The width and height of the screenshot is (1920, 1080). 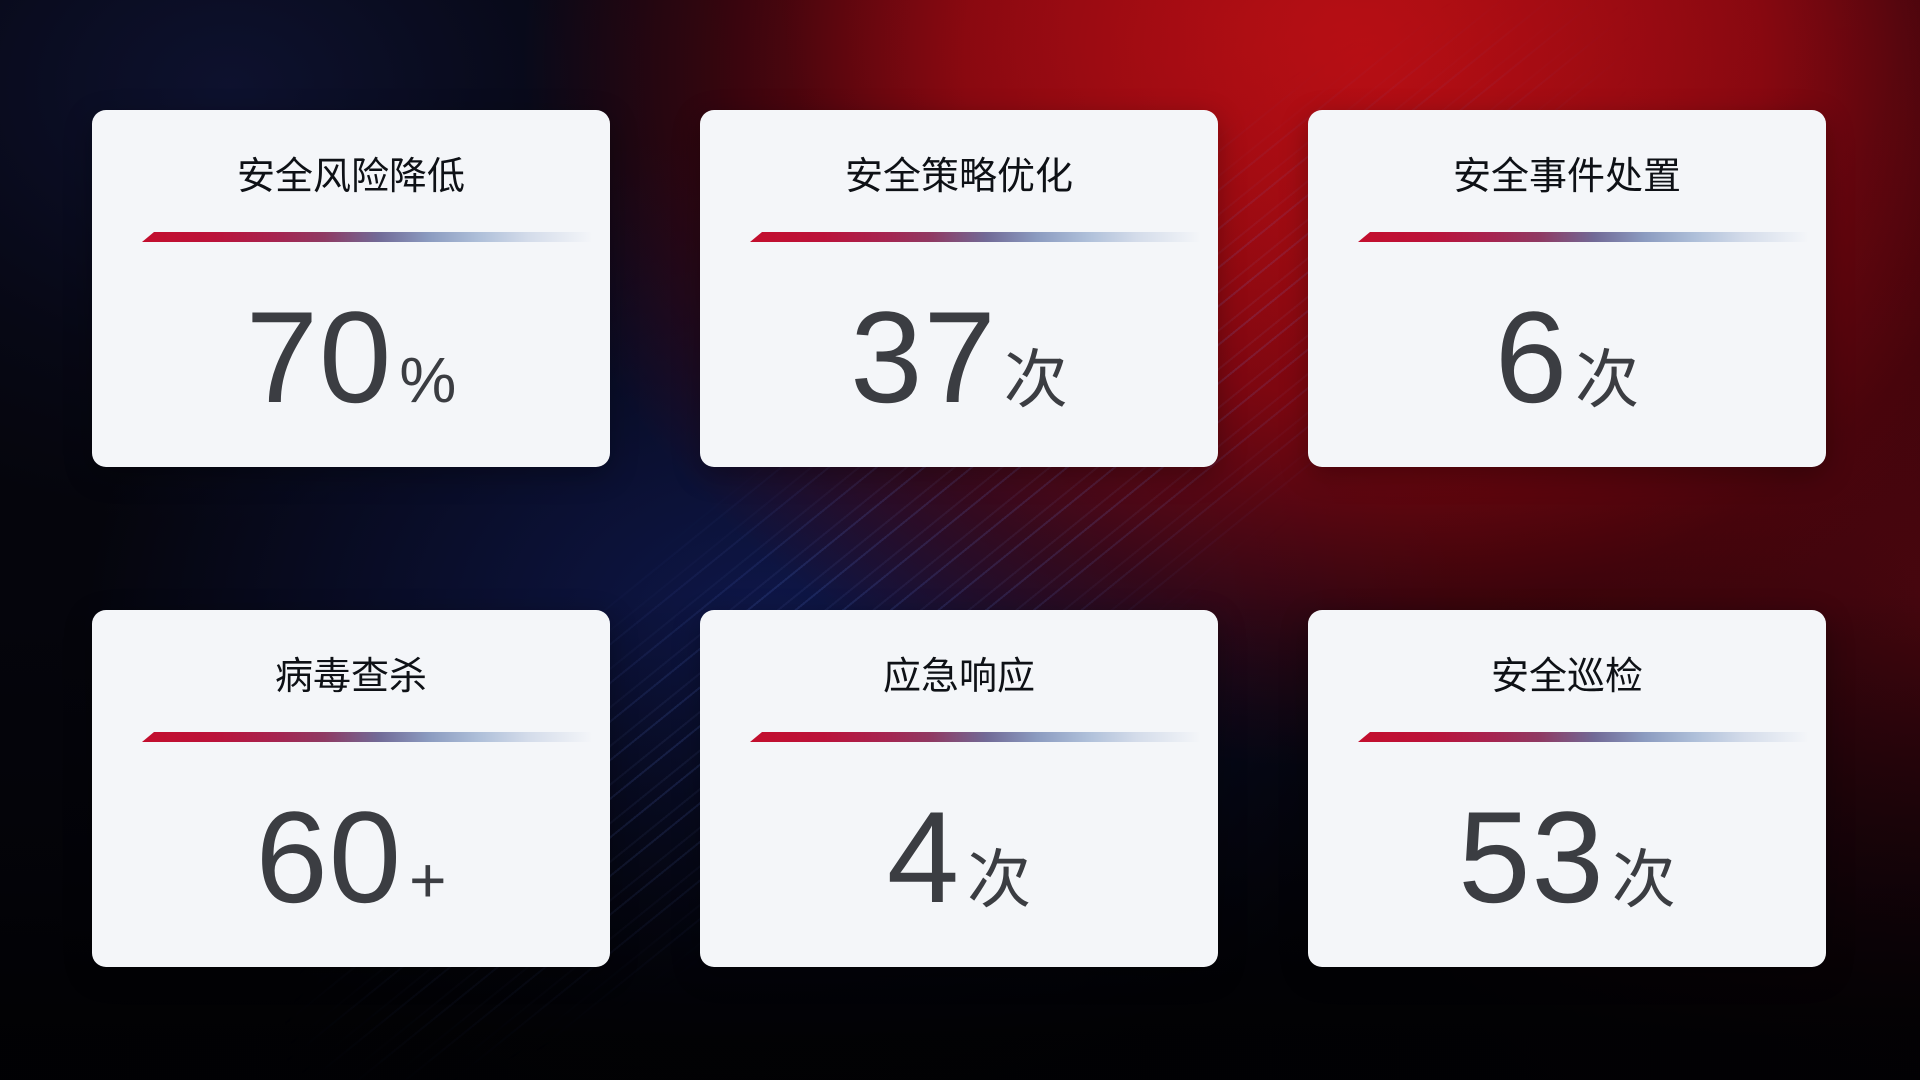 I want to click on stat-card-risk-reduction: 安全风险降低 70%, so click(x=351, y=288).